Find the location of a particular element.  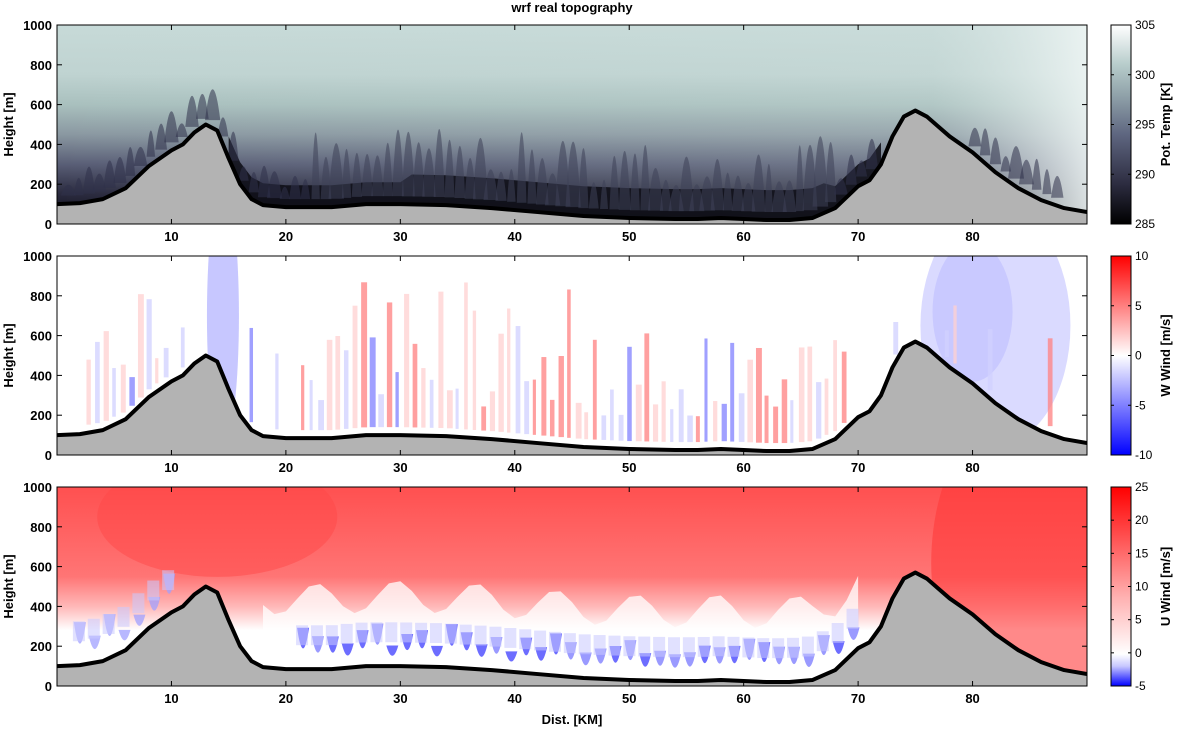

y-tick-label: 1000 is located at coordinates (37, 487).